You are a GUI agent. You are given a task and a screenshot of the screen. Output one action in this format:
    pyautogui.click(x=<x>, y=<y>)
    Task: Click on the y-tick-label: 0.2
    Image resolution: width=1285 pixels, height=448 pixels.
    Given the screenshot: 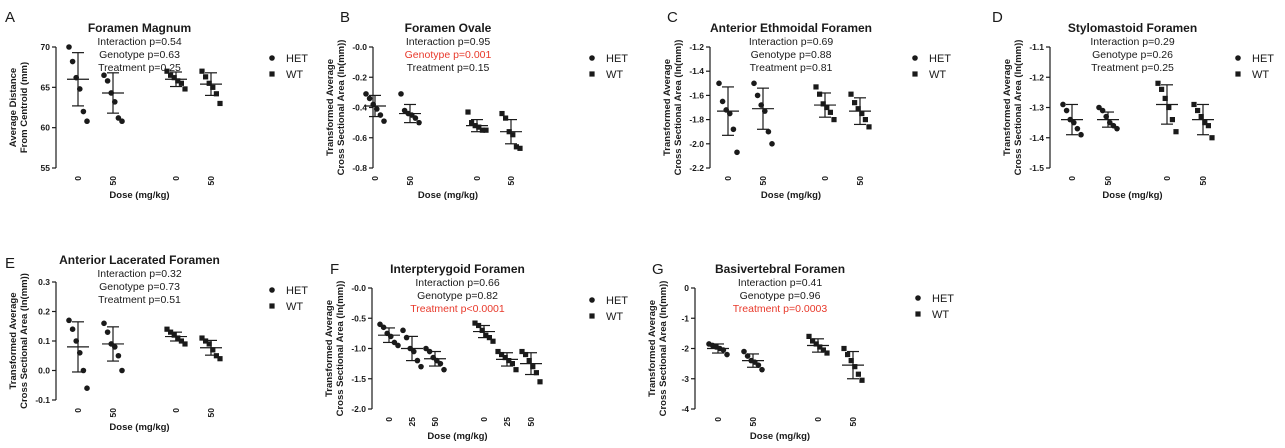 What is the action you would take?
    pyautogui.click(x=44, y=312)
    